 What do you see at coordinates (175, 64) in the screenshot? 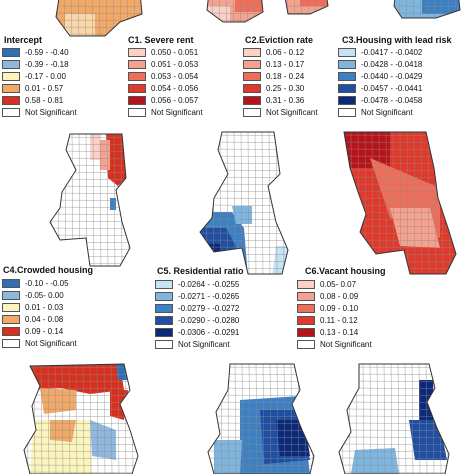
I see `legend-label: 0.051 - 0.053` at bounding box center [175, 64].